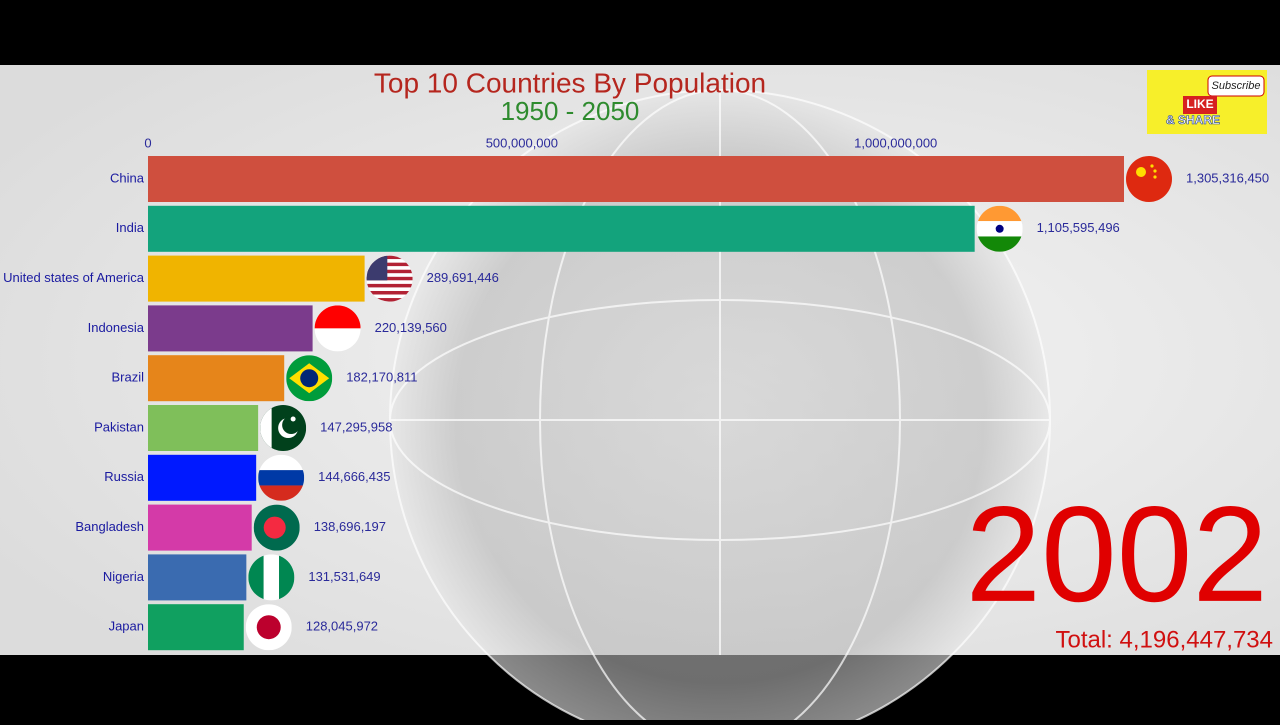 This screenshot has width=1280, height=725. What do you see at coordinates (1227, 177) in the screenshot?
I see `value-label: 1,305,316,450` at bounding box center [1227, 177].